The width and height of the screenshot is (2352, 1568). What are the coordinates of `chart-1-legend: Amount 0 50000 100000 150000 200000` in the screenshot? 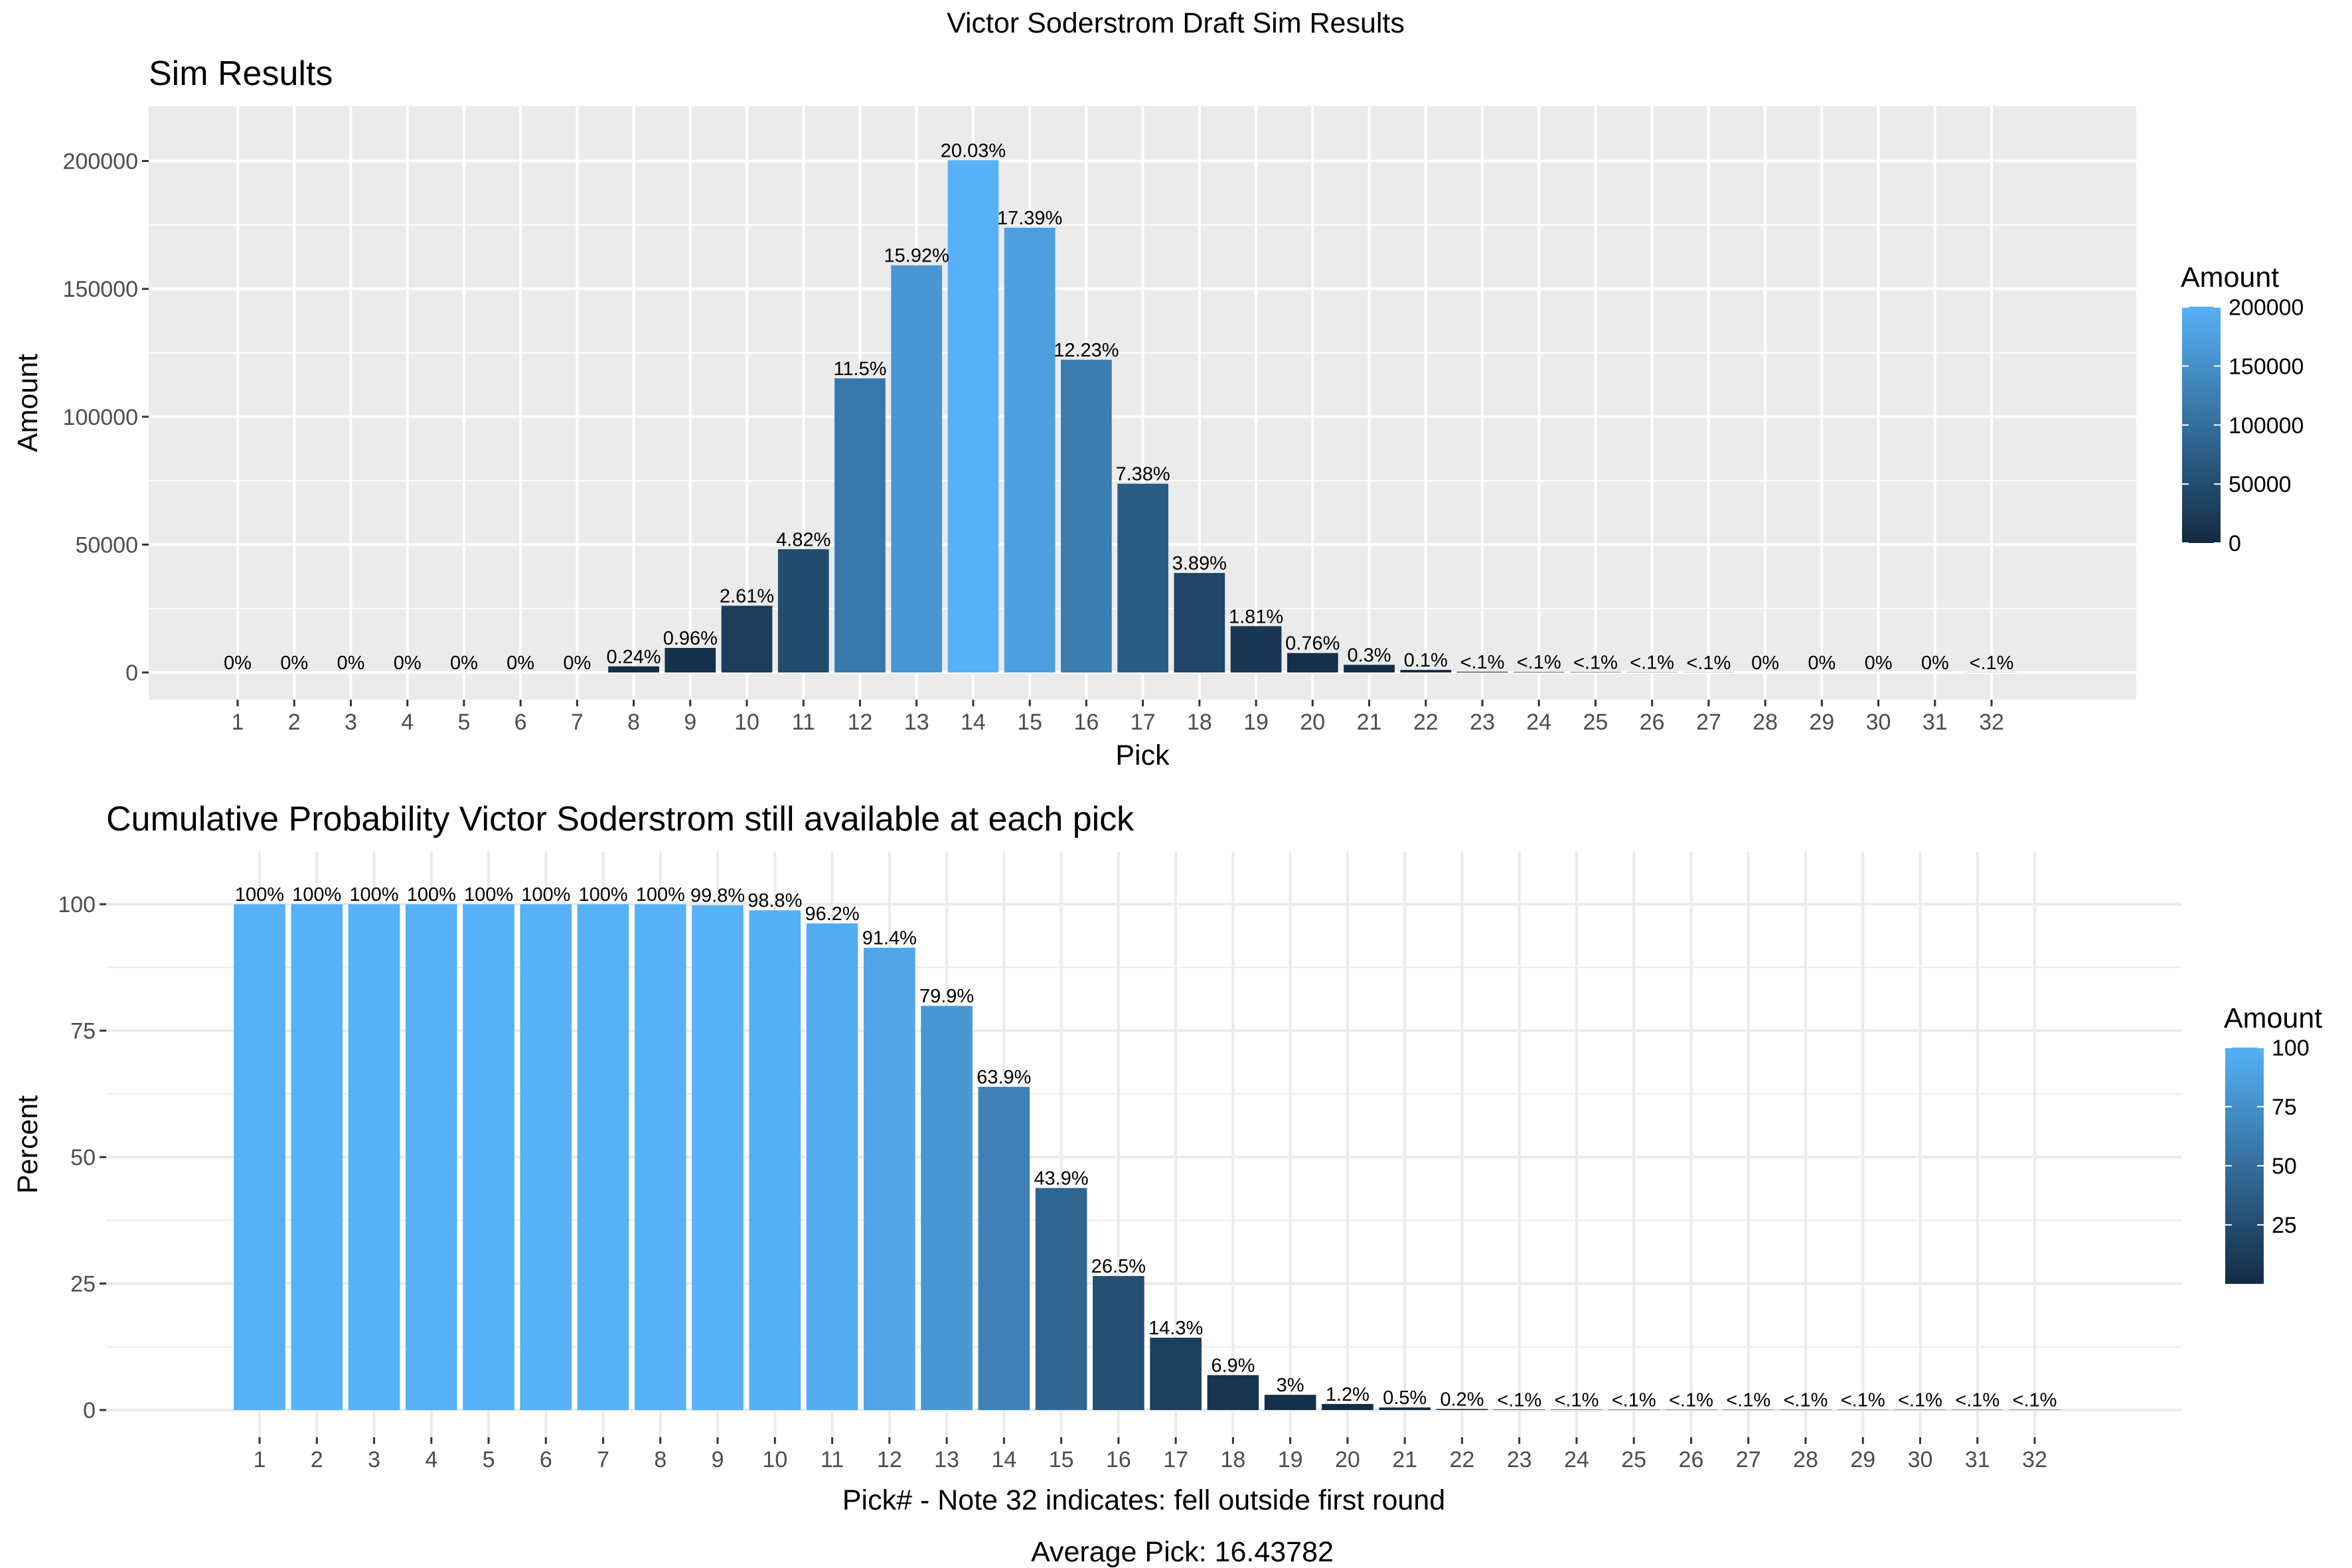 It's located at (2243, 409).